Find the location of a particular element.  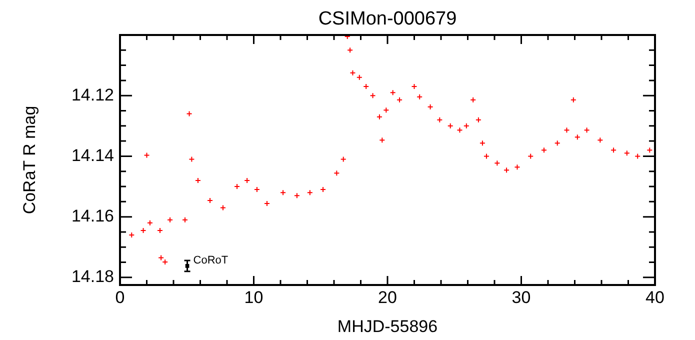

chart-title: CSIMon-000679 is located at coordinates (387, 19).